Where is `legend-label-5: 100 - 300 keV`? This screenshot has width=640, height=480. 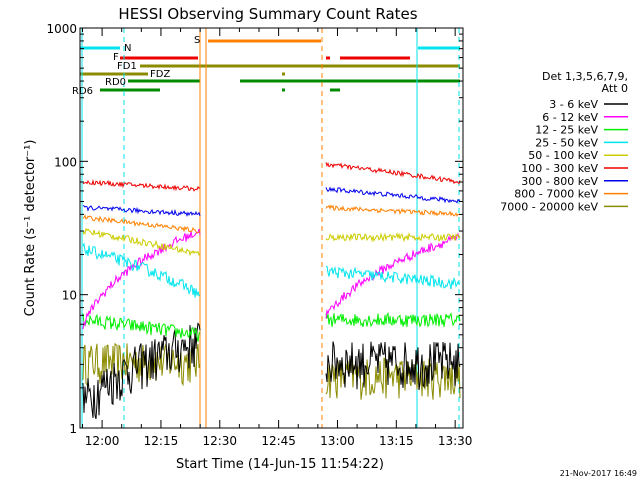
legend-label-5: 100 - 300 keV is located at coordinates (559, 168).